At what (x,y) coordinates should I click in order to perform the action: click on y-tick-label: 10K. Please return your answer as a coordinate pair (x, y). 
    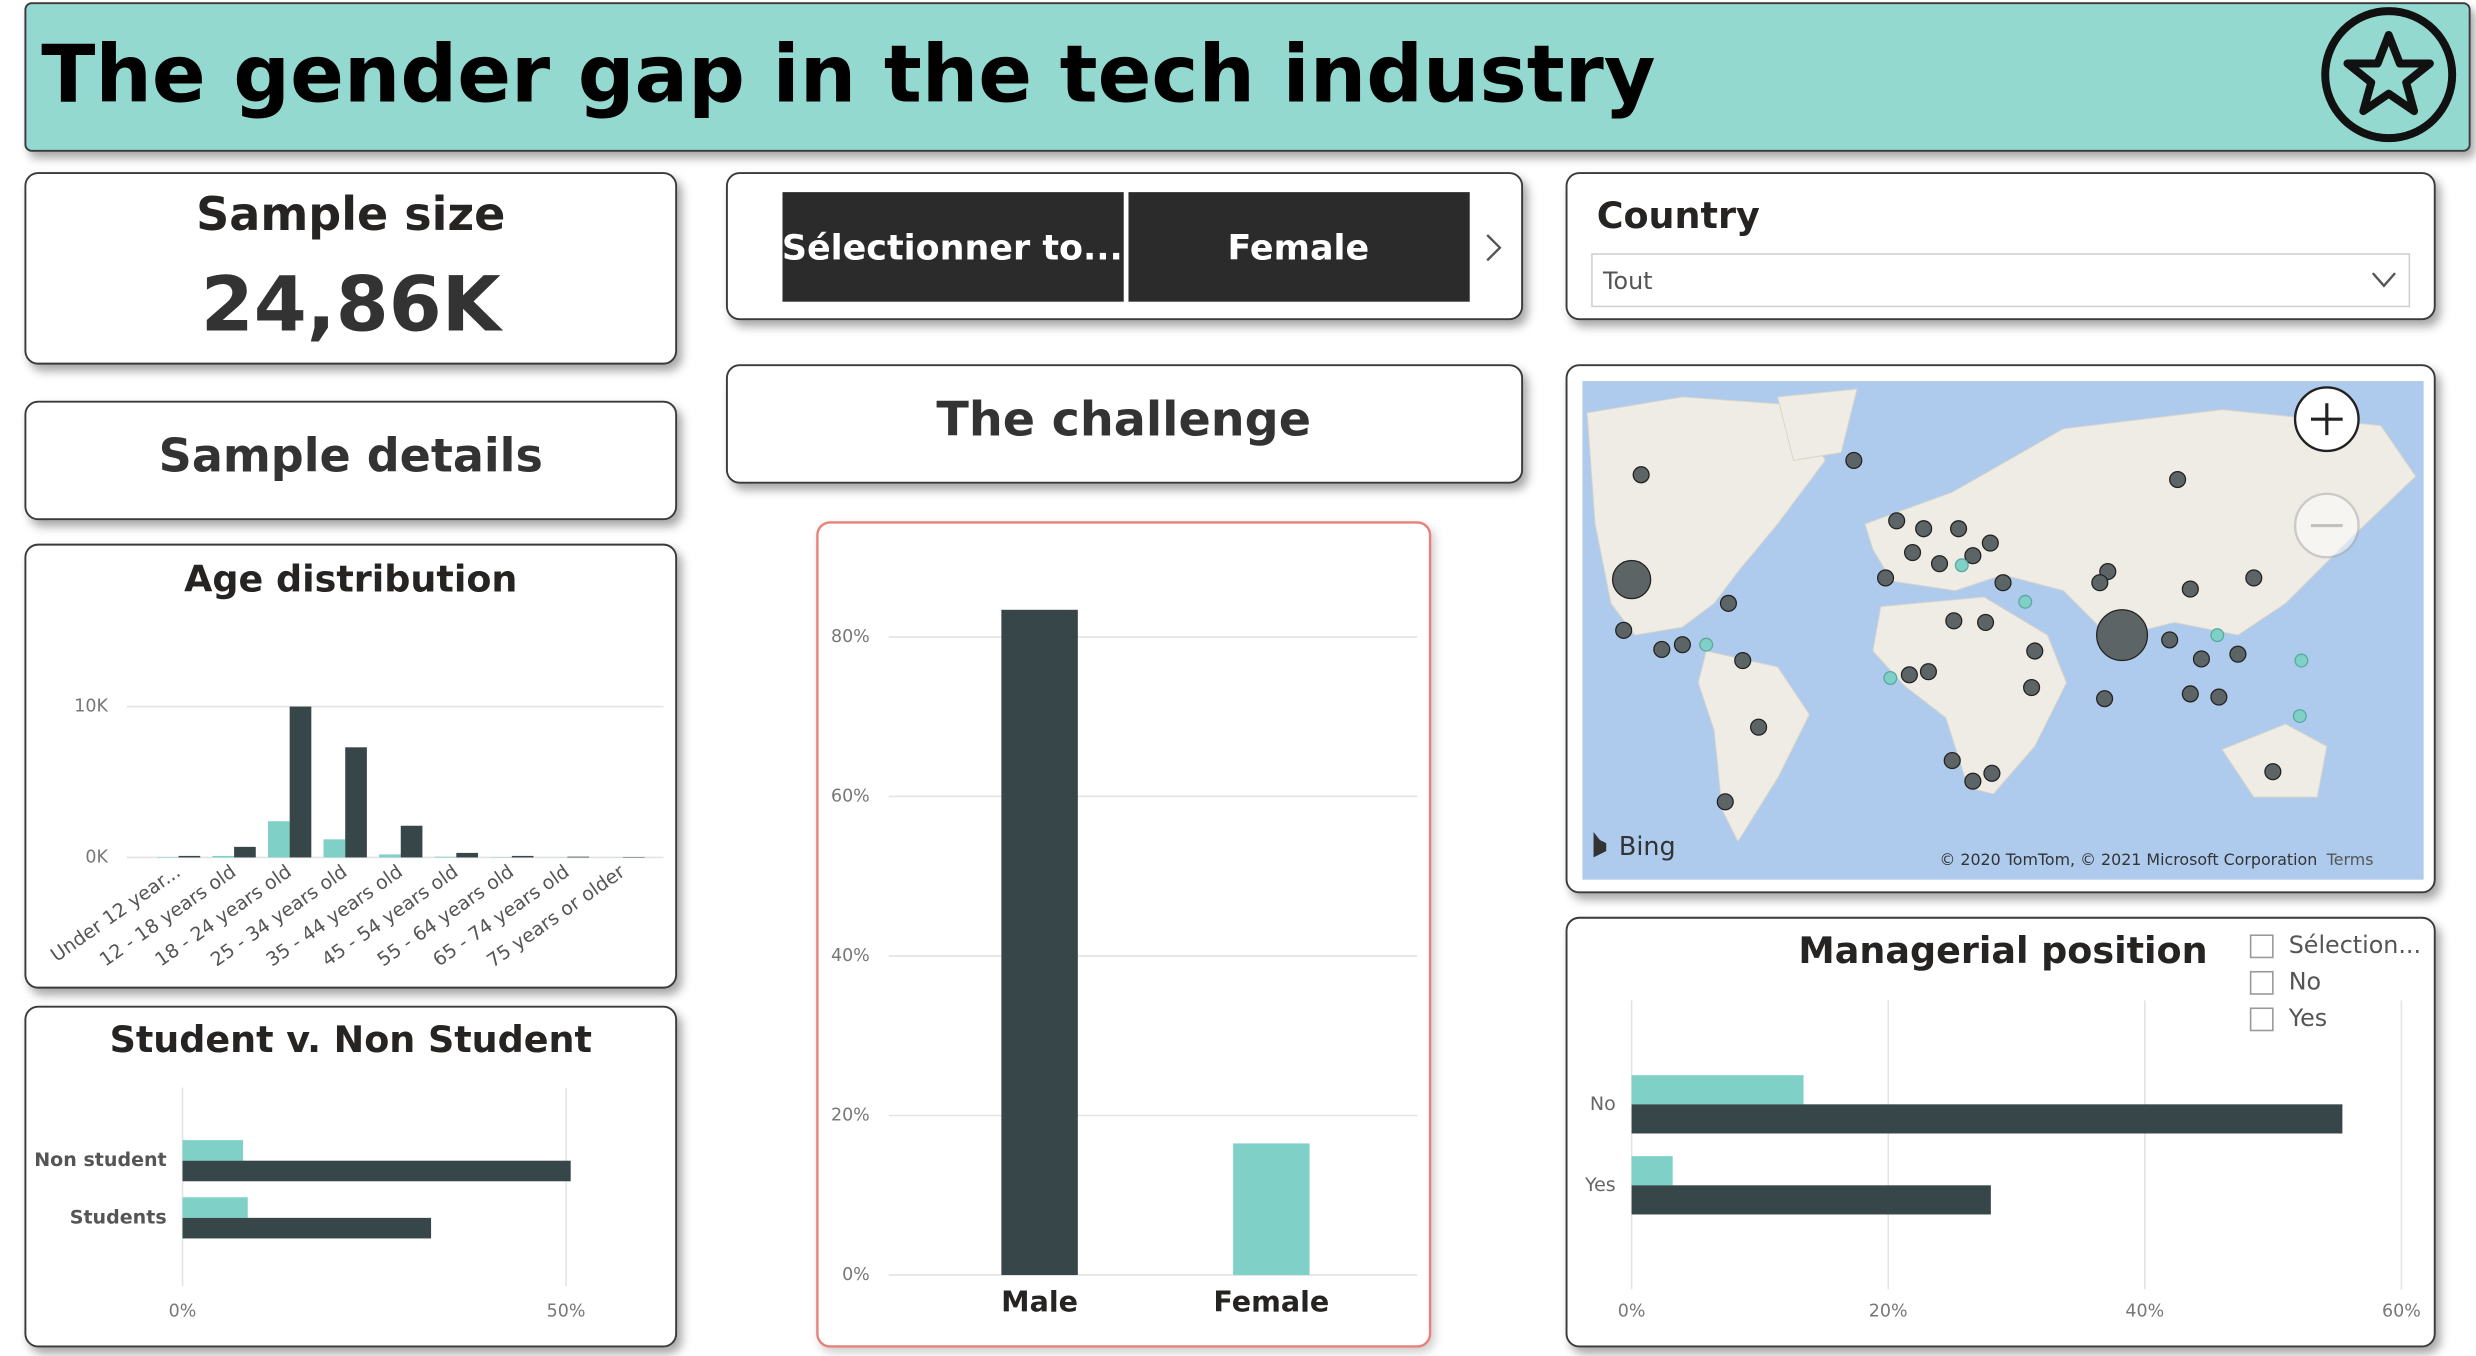
    Looking at the image, I should click on (91, 707).